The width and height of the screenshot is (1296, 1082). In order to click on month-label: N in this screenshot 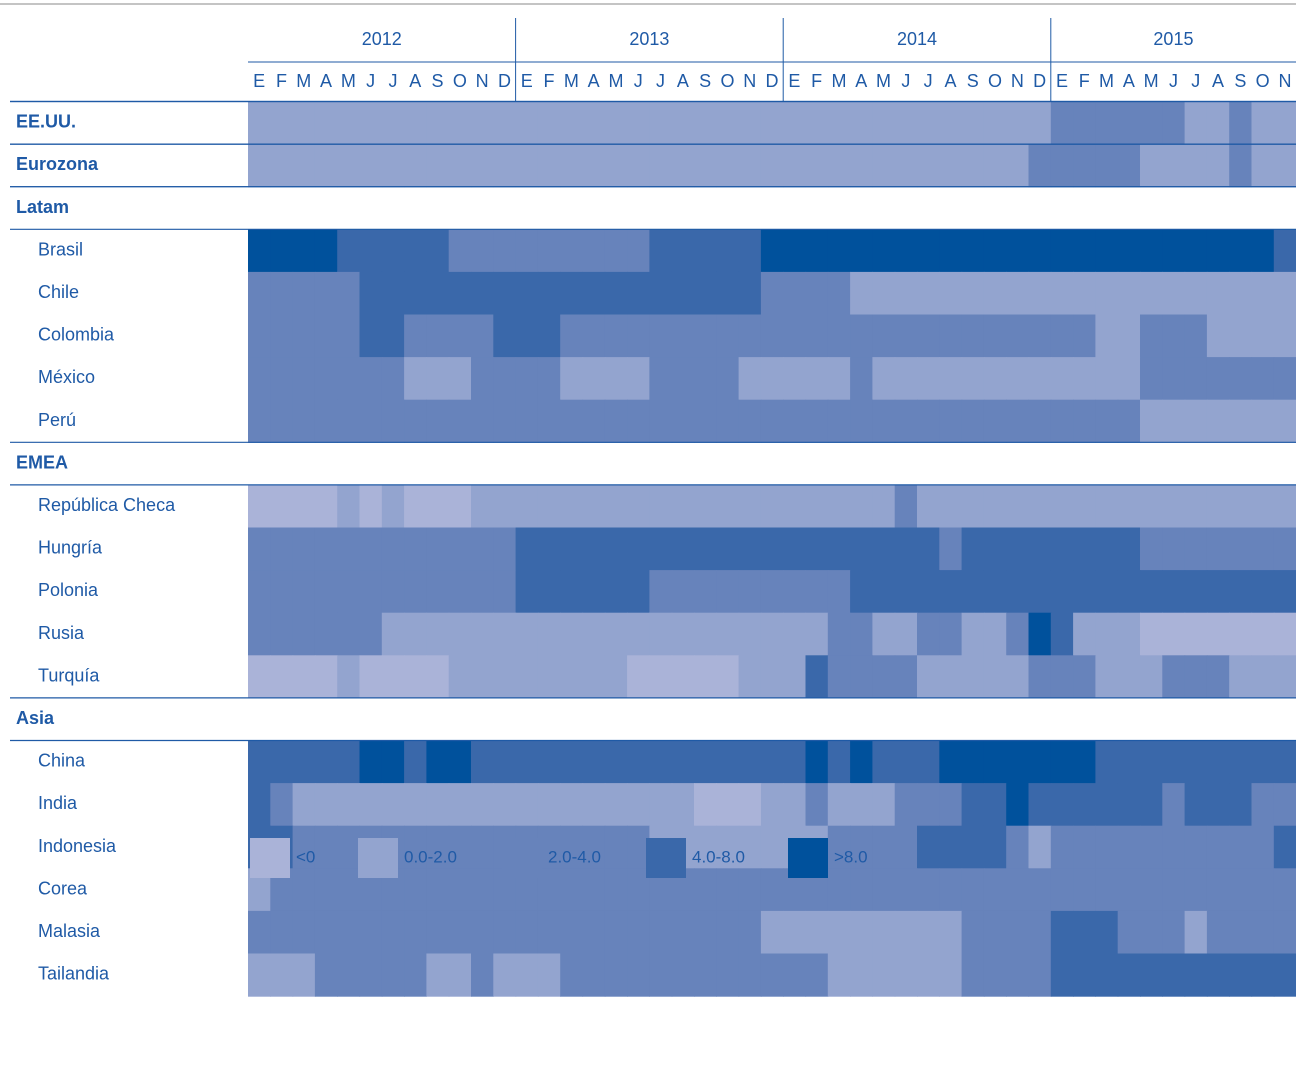, I will do `click(1017, 81)`.